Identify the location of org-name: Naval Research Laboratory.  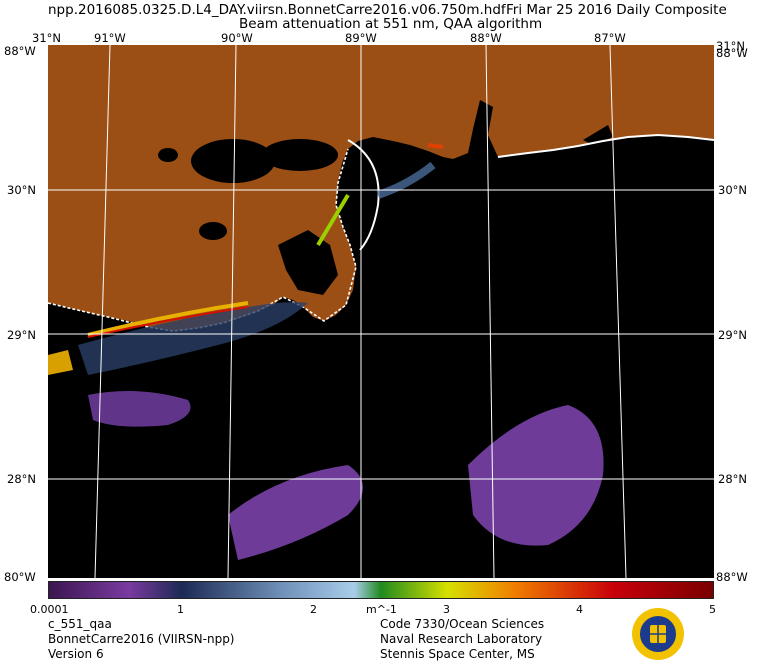
(461, 639).